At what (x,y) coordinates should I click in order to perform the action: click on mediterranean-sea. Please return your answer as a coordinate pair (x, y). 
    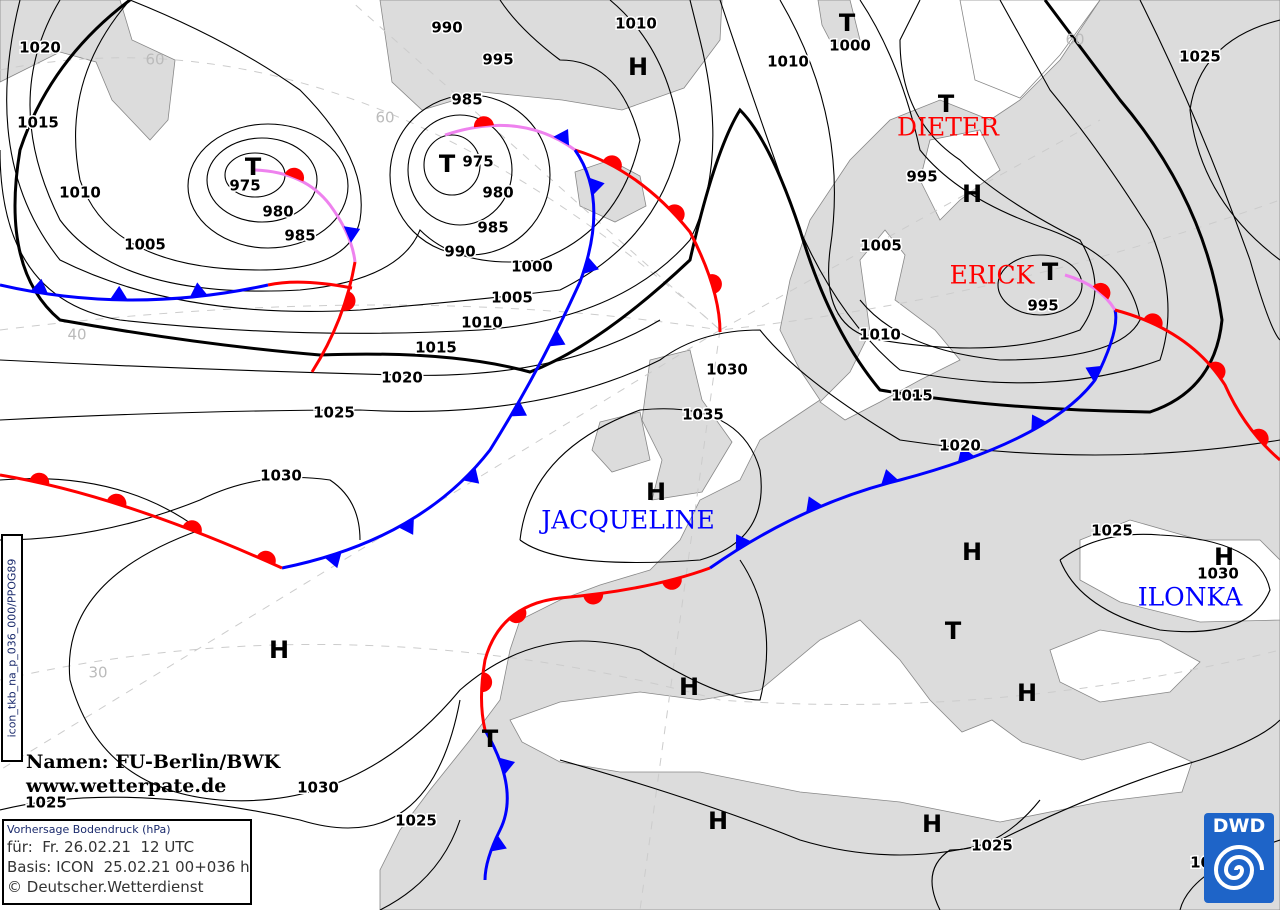
    Looking at the image, I should click on (851, 721).